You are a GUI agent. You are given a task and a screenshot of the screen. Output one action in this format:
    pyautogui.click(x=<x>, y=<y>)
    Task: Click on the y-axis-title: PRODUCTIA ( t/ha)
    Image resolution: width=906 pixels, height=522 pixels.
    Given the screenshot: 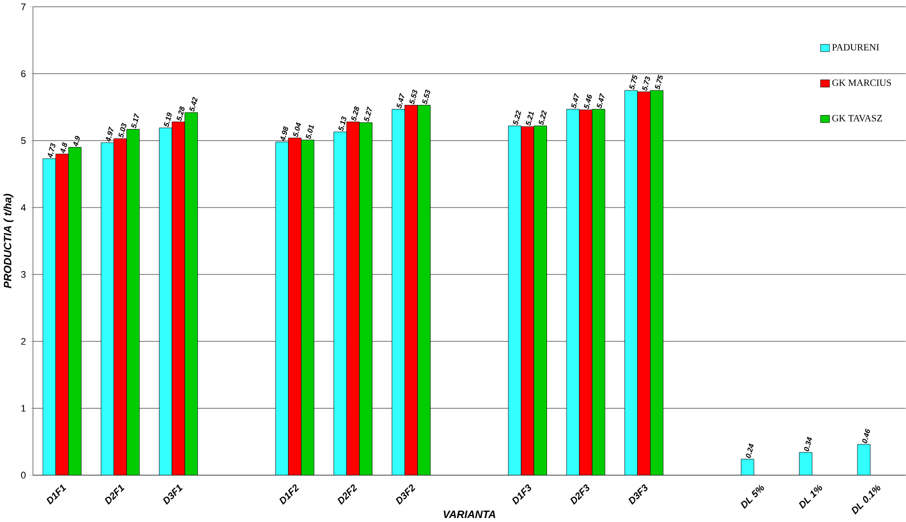 What is the action you would take?
    pyautogui.click(x=9, y=241)
    